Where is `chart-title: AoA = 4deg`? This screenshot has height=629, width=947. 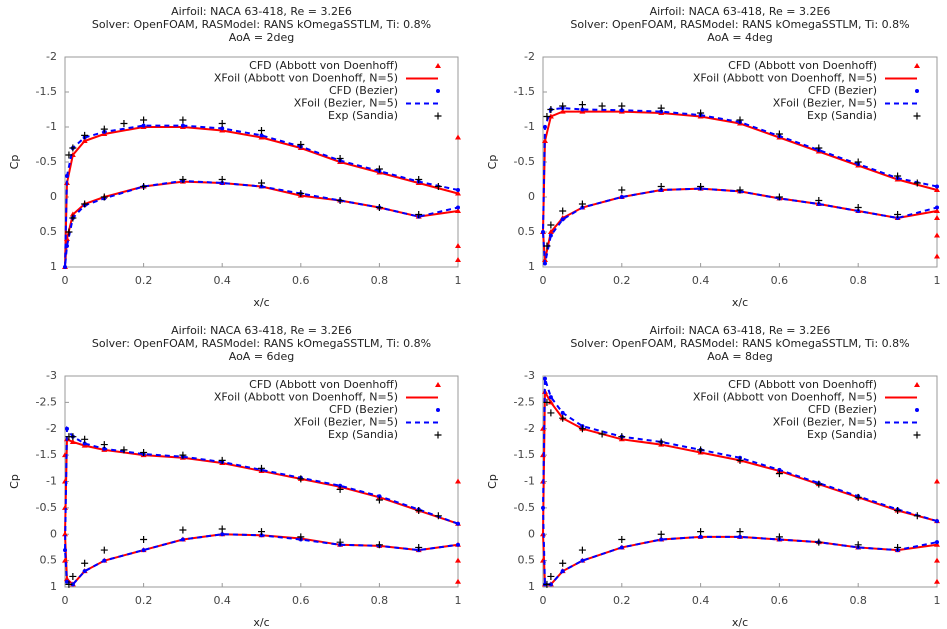
chart-title: AoA = 4deg is located at coordinates (740, 37).